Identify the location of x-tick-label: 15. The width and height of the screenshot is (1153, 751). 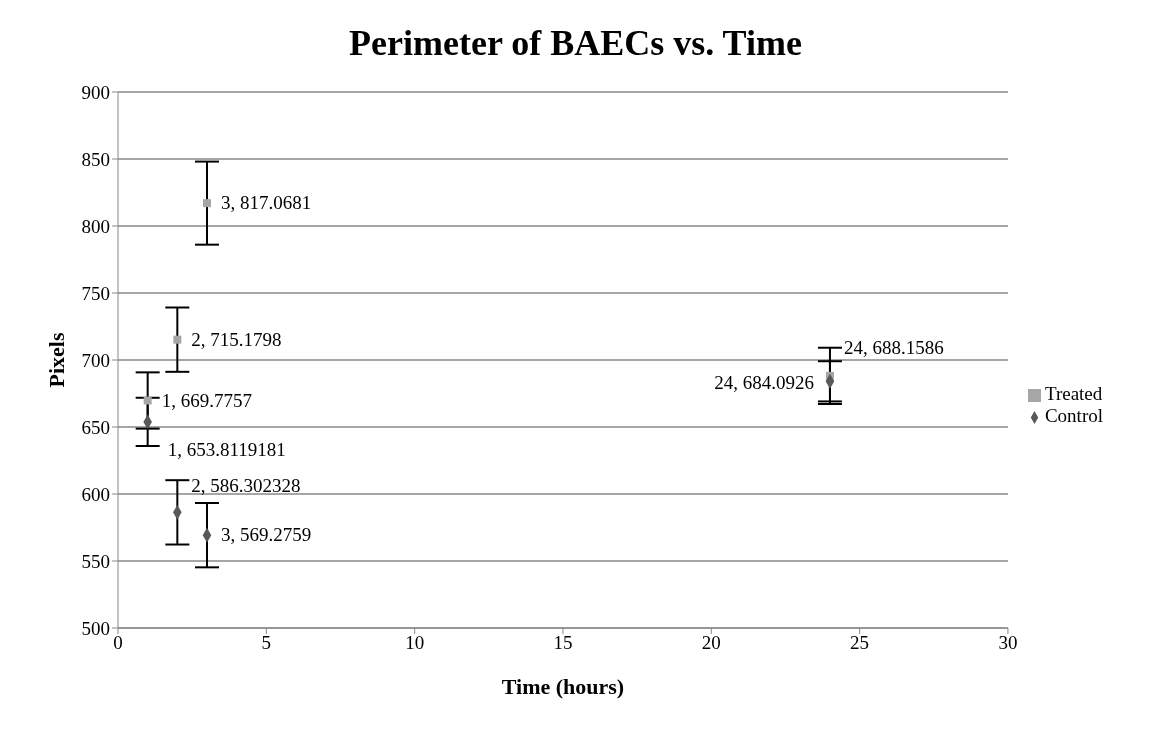
(563, 643).